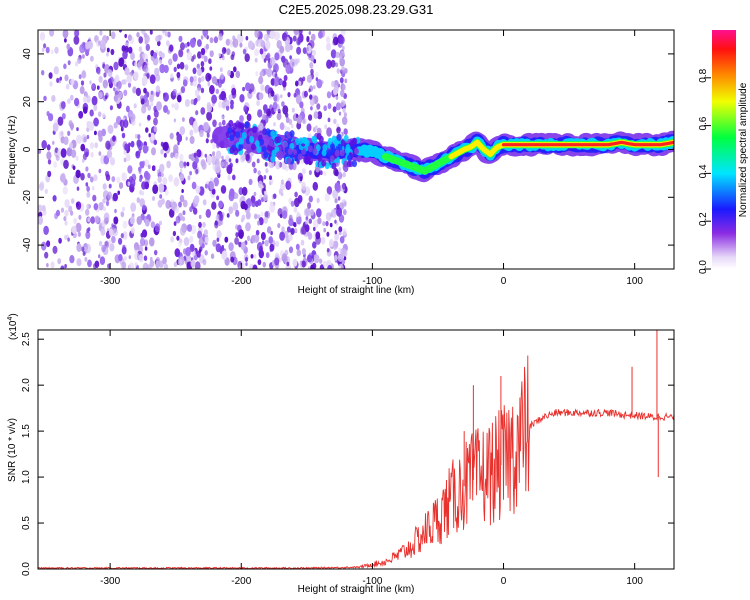  I want to click on y-tick-label: 0.0, so click(26, 569).